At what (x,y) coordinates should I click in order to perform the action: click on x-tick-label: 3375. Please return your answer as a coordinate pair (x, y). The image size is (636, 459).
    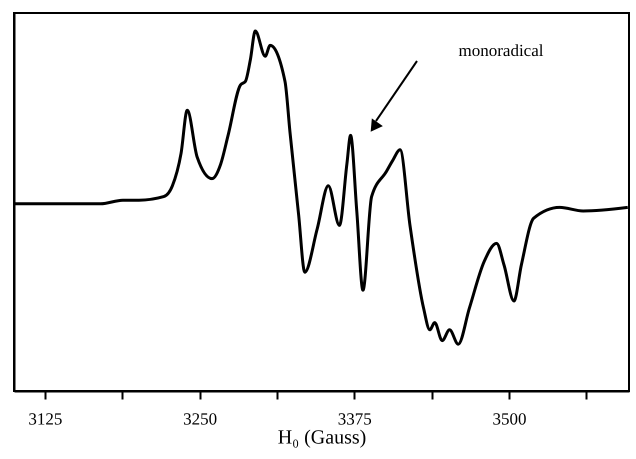
    Looking at the image, I should click on (355, 419).